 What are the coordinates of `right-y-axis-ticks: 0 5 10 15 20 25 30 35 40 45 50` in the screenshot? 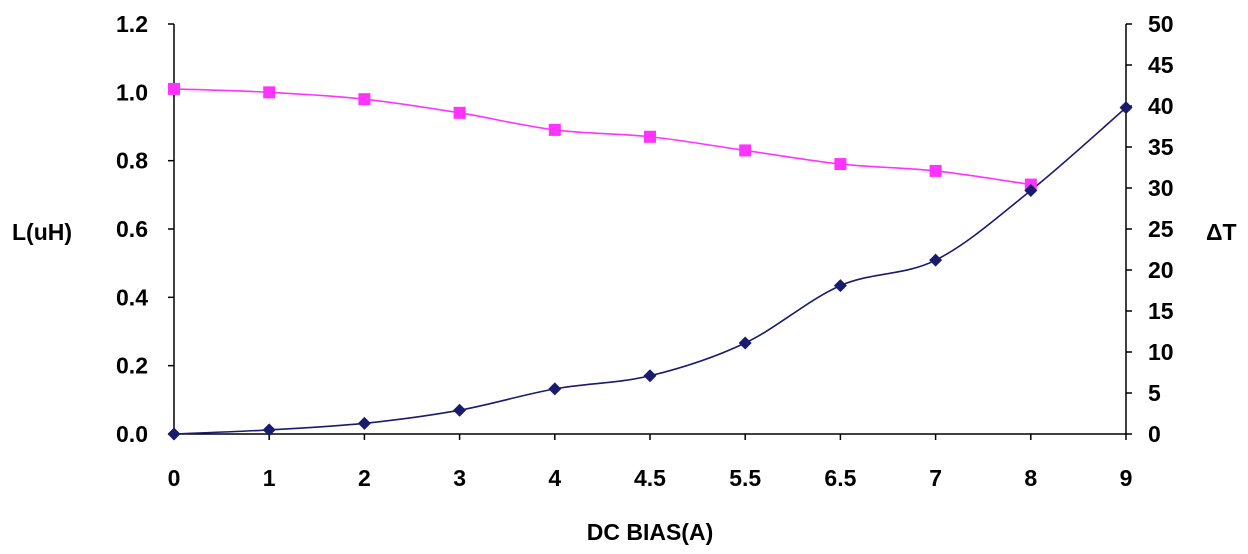 It's located at (1150, 229).